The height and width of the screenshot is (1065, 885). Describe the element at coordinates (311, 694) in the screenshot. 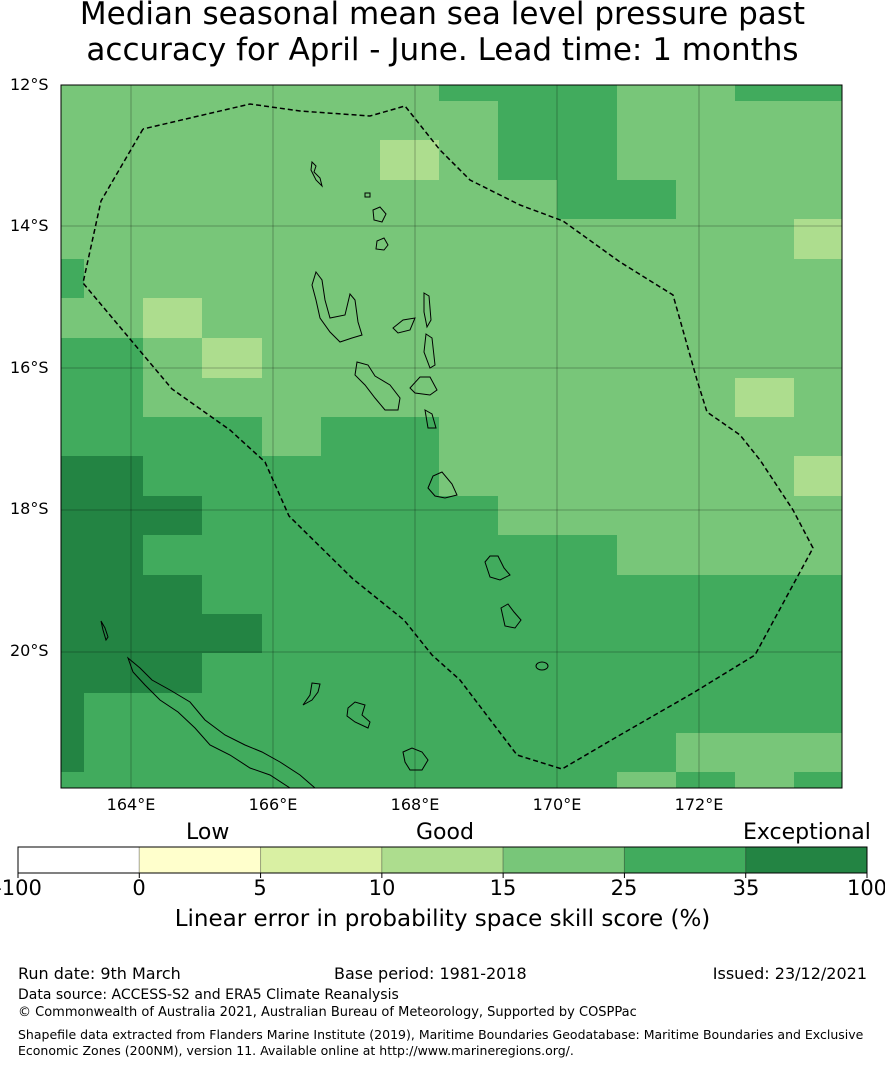

I see `ouvea-island` at that location.